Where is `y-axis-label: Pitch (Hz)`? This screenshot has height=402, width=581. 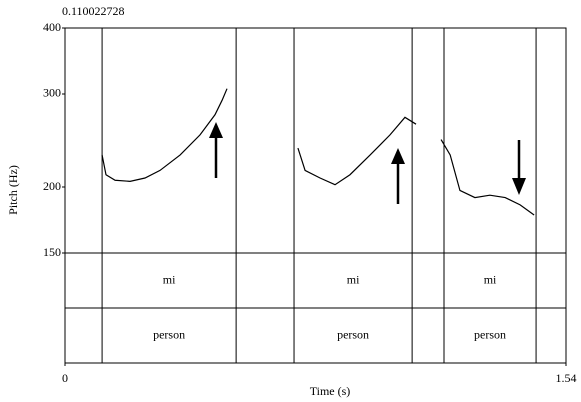
y-axis-label: Pitch (Hz) is located at coordinates (13, 190).